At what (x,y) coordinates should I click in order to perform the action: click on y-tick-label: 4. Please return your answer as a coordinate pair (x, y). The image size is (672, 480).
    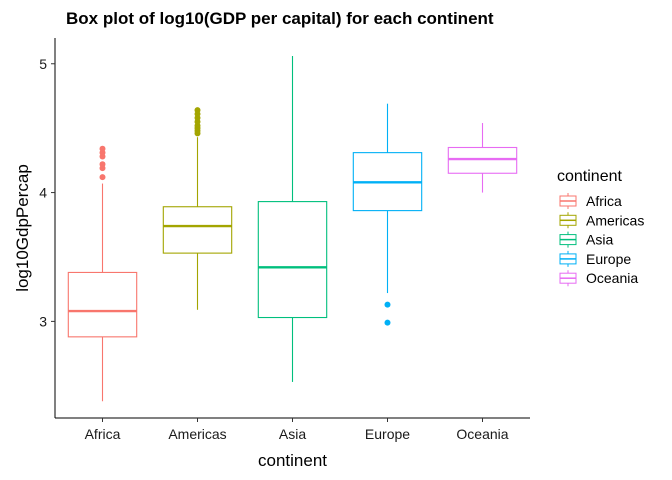
    Looking at the image, I should click on (43, 193).